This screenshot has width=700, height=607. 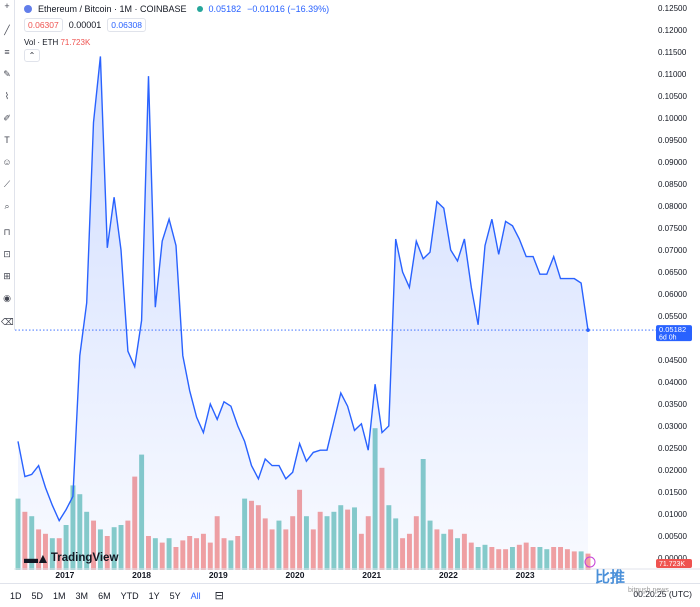 What do you see at coordinates (448, 575) in the screenshot?
I see `x-tick-label: 2022` at bounding box center [448, 575].